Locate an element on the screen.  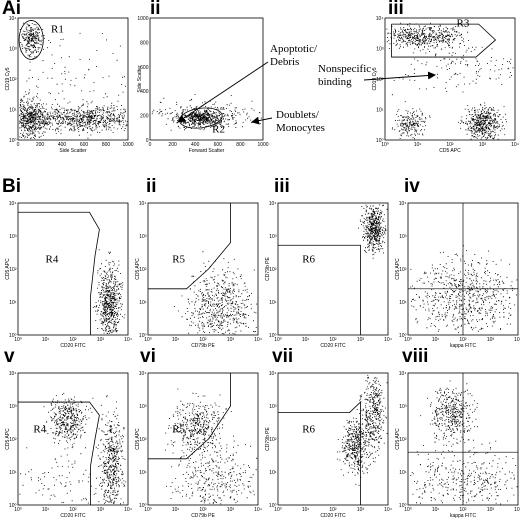
panel-label: vi is located at coordinates (148, 356).